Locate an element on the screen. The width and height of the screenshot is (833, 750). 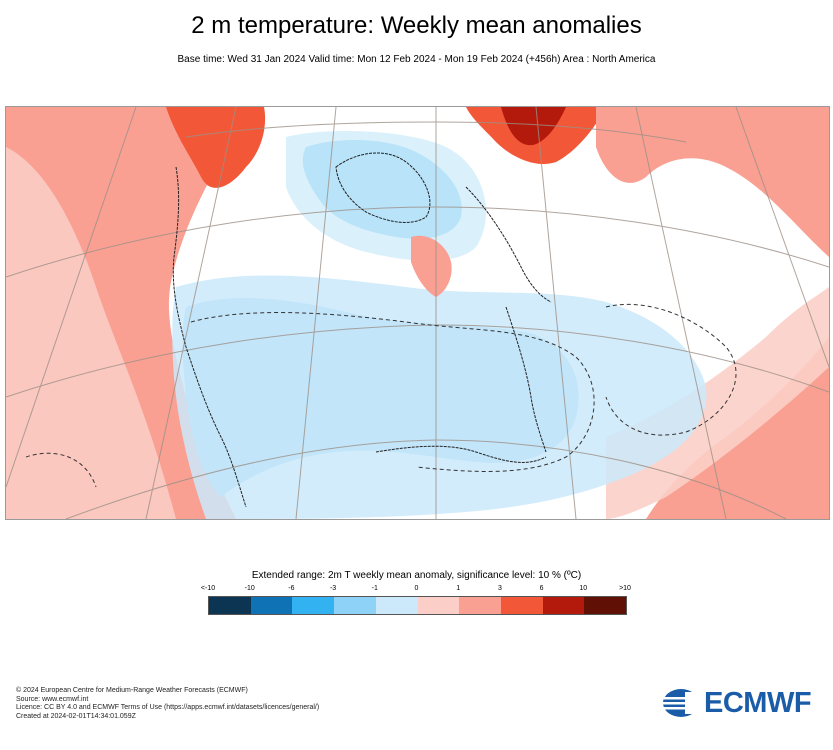
legend-tick: -6 is located at coordinates (291, 588).